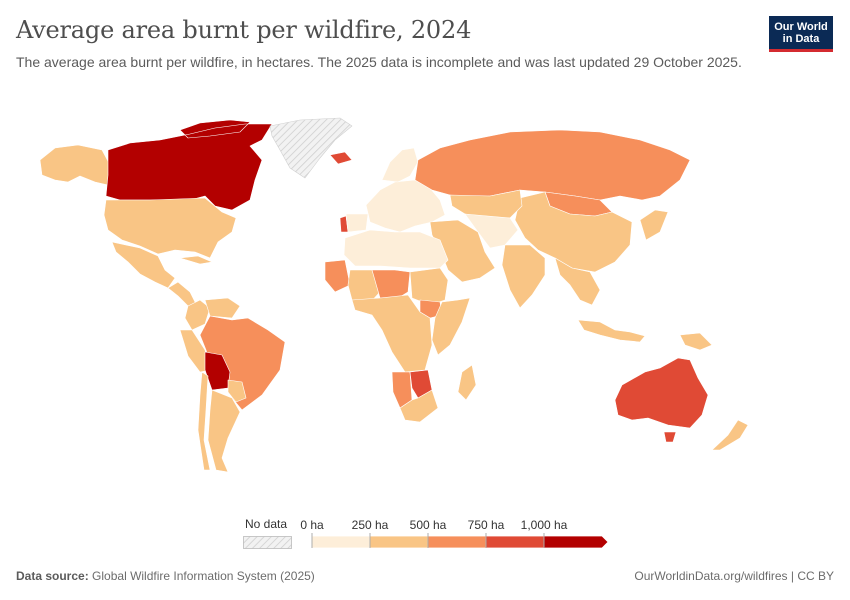  I want to click on region-india, so click(523, 276).